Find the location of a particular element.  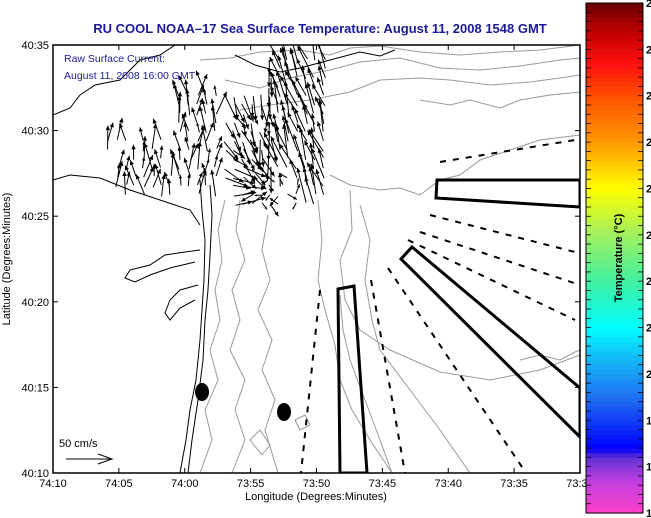

scale-arrow: 50 cm/s is located at coordinates (86, 451).